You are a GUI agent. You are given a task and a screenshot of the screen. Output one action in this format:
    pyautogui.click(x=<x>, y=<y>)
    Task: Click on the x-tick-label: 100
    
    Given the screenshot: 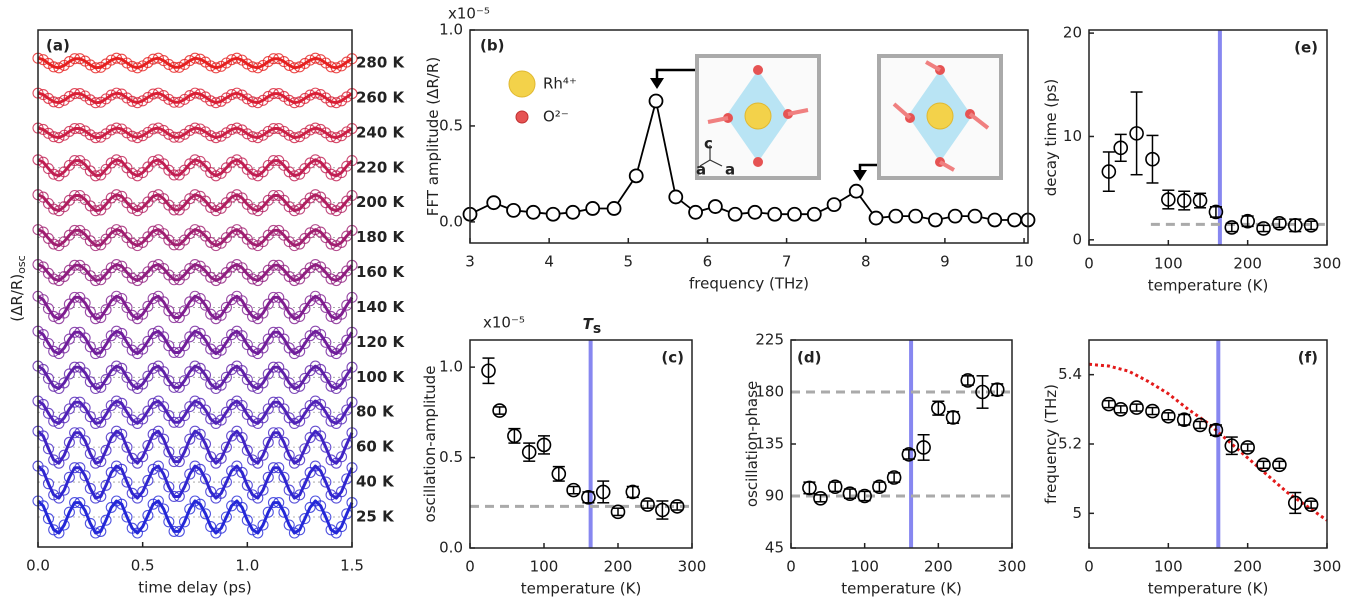 What is the action you would take?
    pyautogui.click(x=1168, y=264)
    